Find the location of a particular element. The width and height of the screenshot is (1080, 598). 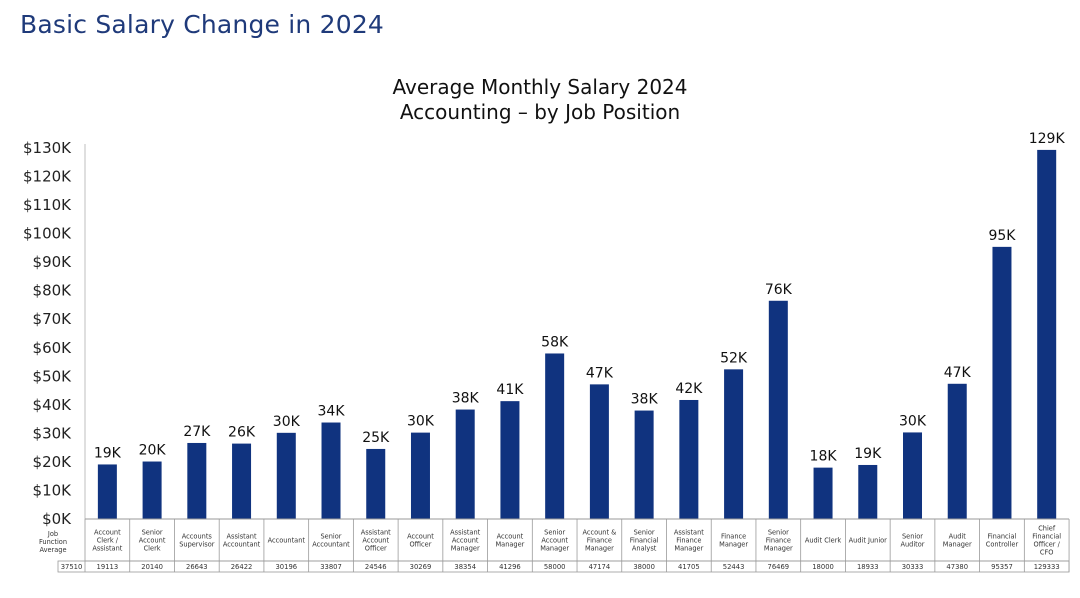

data-label: 129K is located at coordinates (1047, 139).